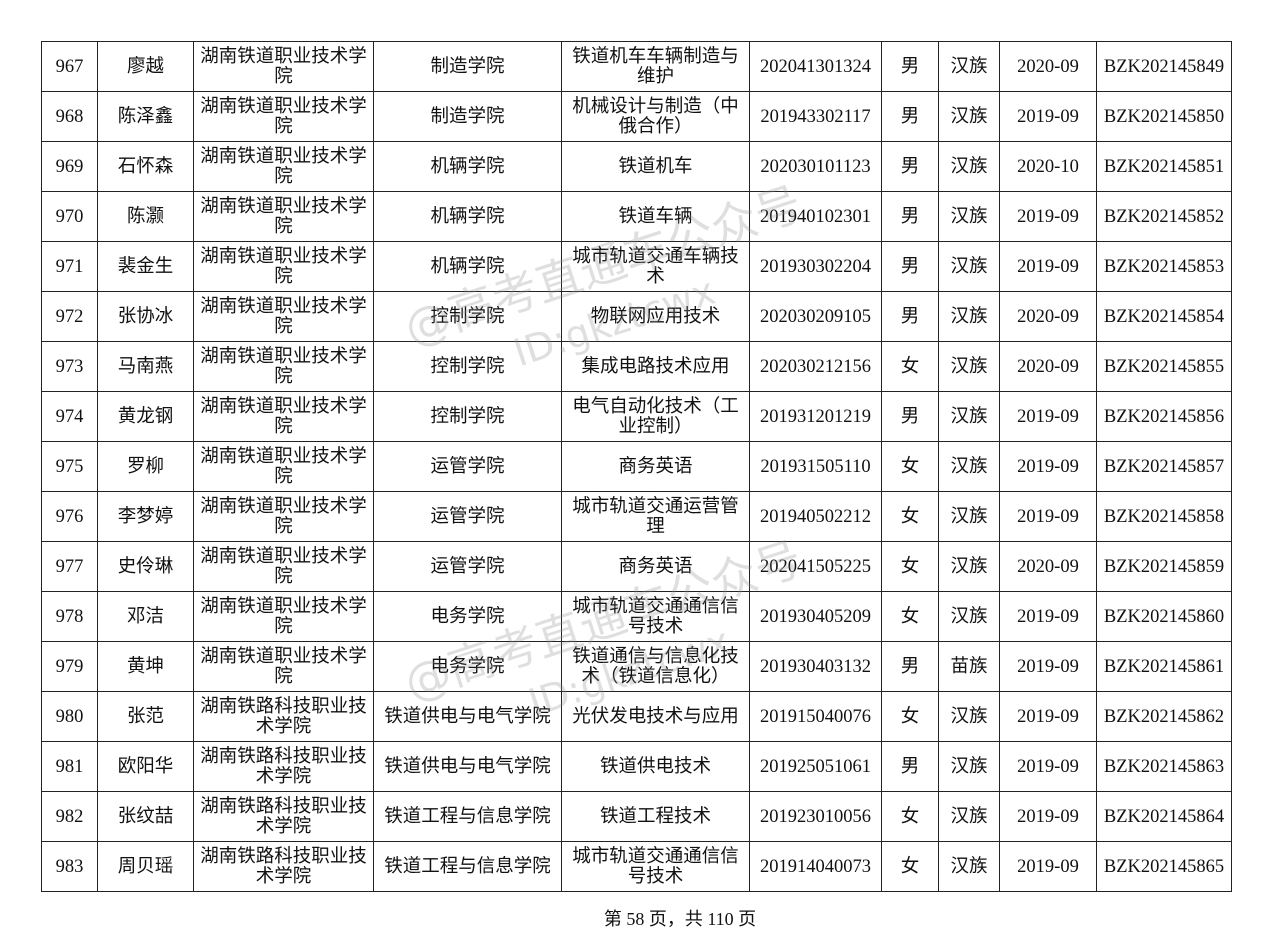 The width and height of the screenshot is (1280, 949). I want to click on table-cell: 967, so click(69, 66).